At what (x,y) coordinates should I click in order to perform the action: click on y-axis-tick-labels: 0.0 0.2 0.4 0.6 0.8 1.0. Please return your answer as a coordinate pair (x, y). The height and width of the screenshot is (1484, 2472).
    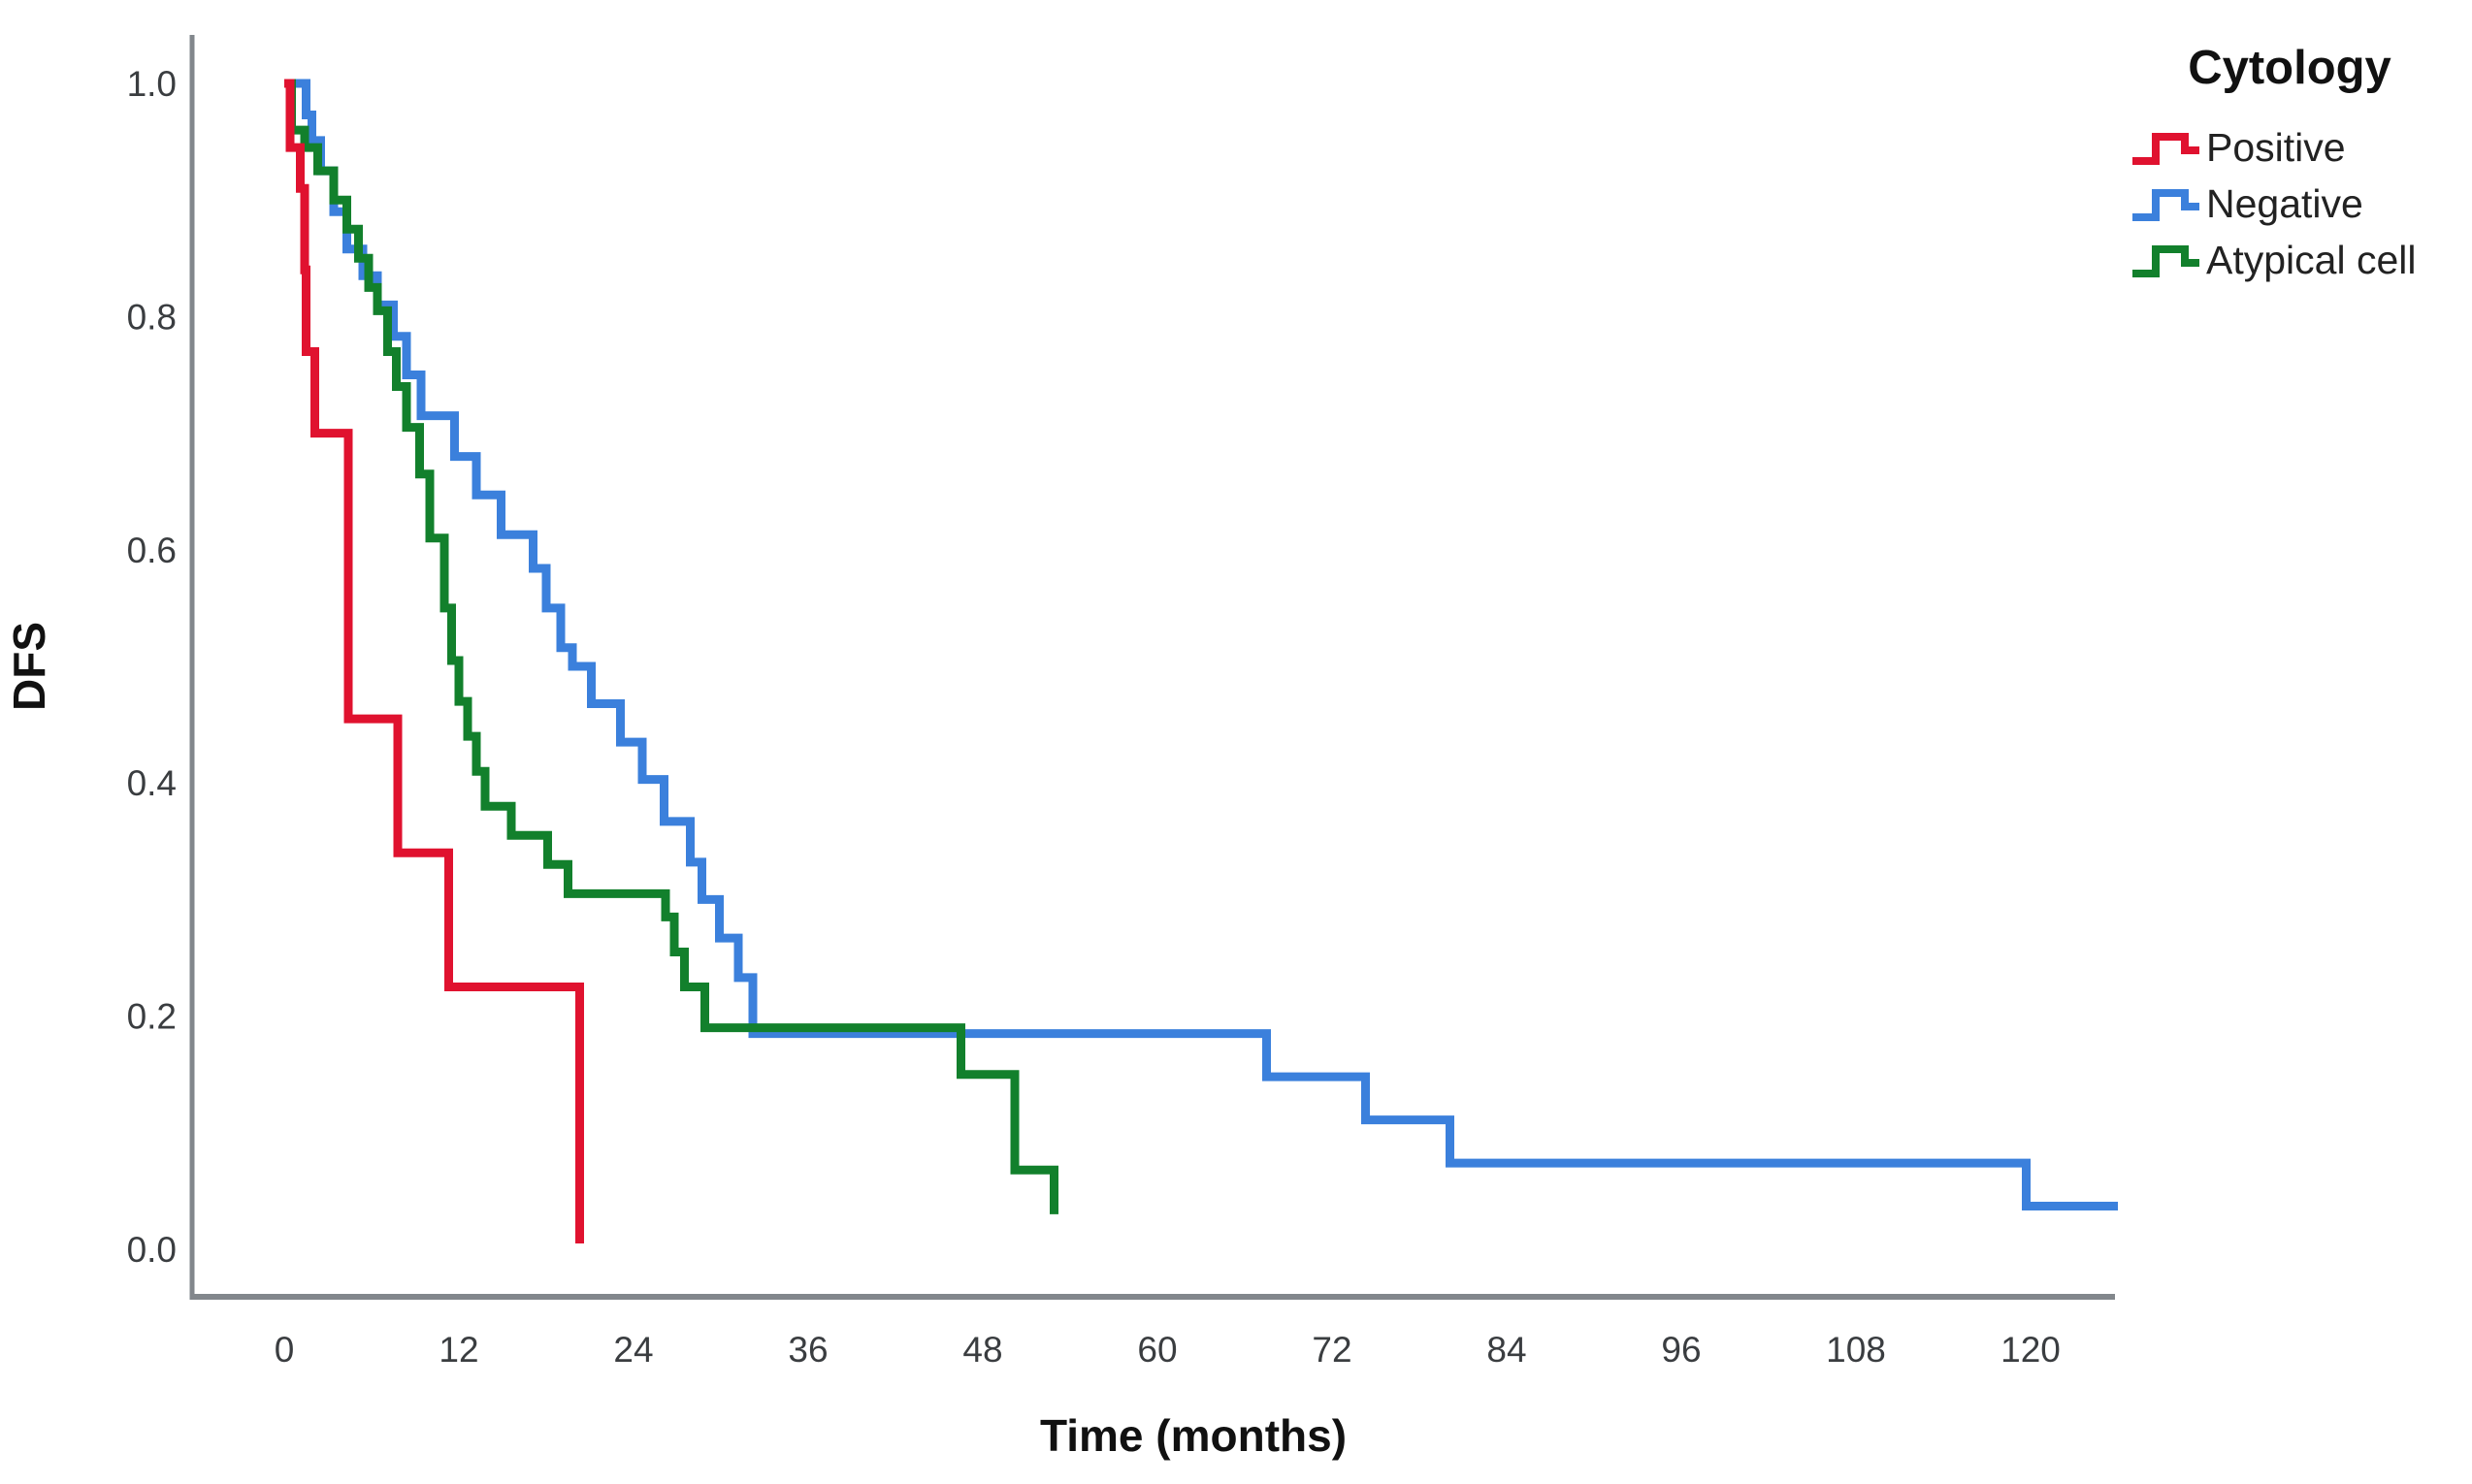
    Looking at the image, I should click on (152, 667).